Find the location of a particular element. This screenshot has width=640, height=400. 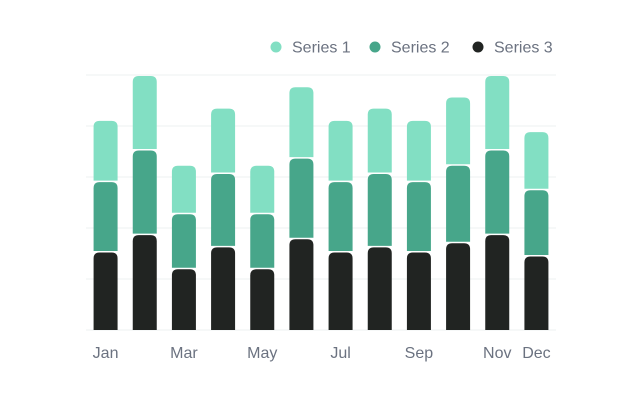

x-tick-label: Nov is located at coordinates (497, 353).